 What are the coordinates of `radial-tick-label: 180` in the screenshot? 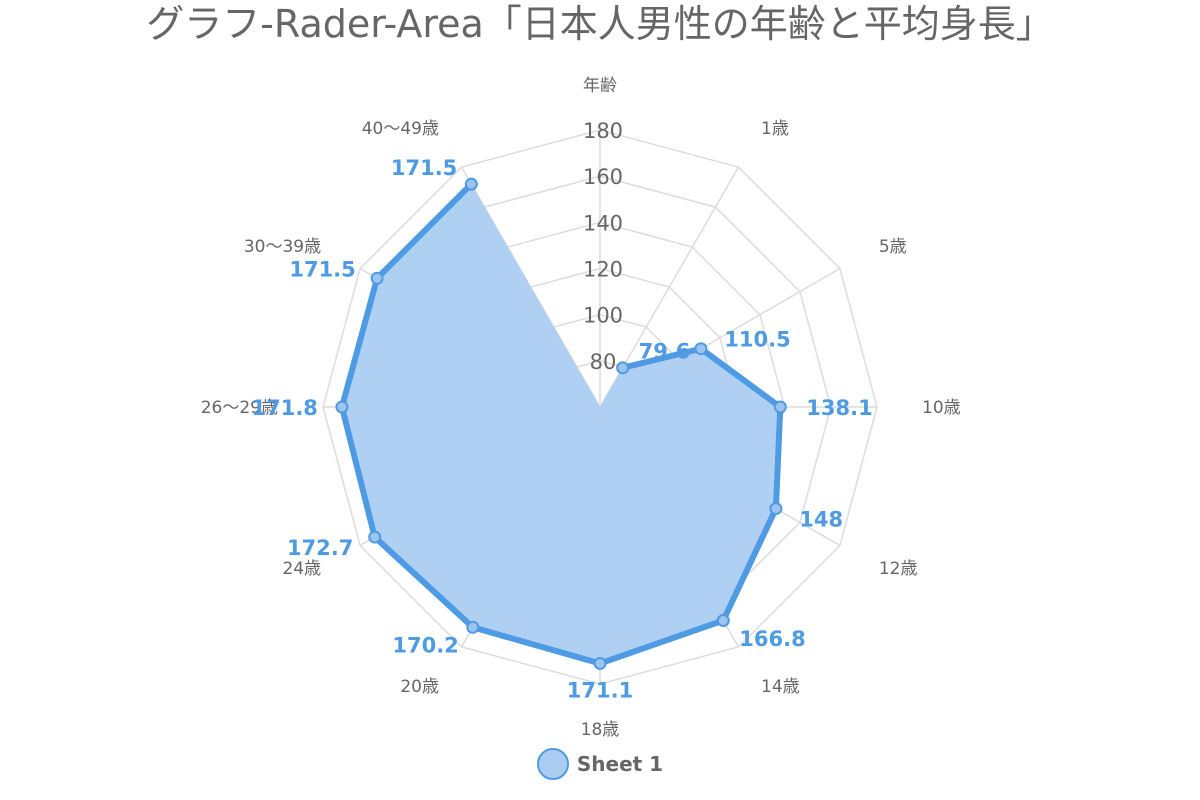 It's located at (603, 131).